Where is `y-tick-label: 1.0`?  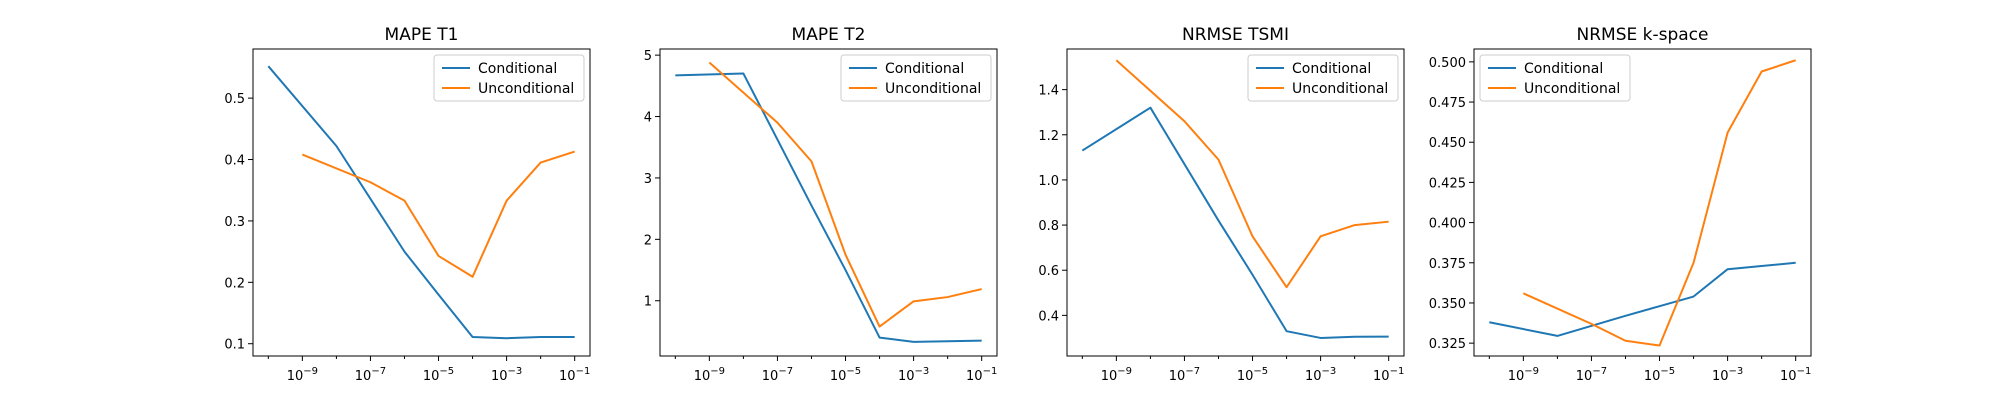
y-tick-label: 1.0 is located at coordinates (1048, 181).